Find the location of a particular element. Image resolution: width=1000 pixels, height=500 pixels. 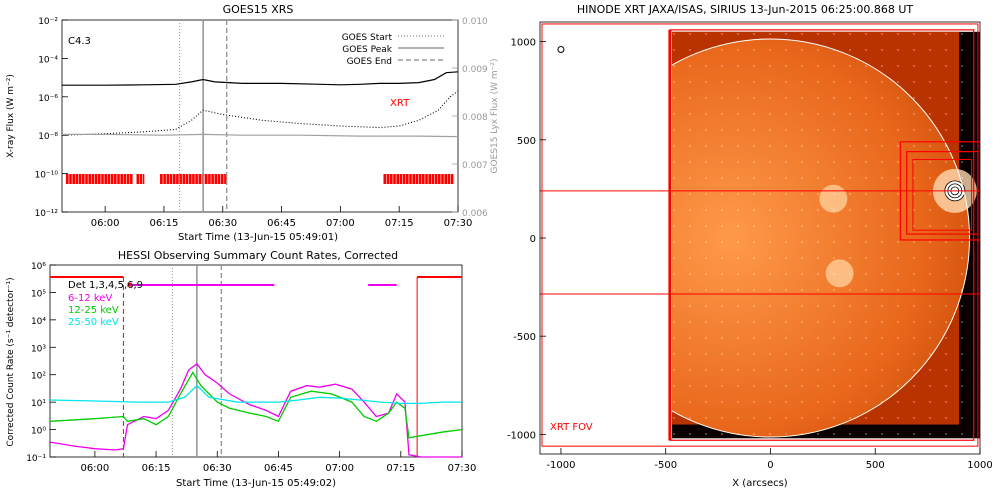

goes-y2-tick-label: 0.010 is located at coordinates (475, 22).